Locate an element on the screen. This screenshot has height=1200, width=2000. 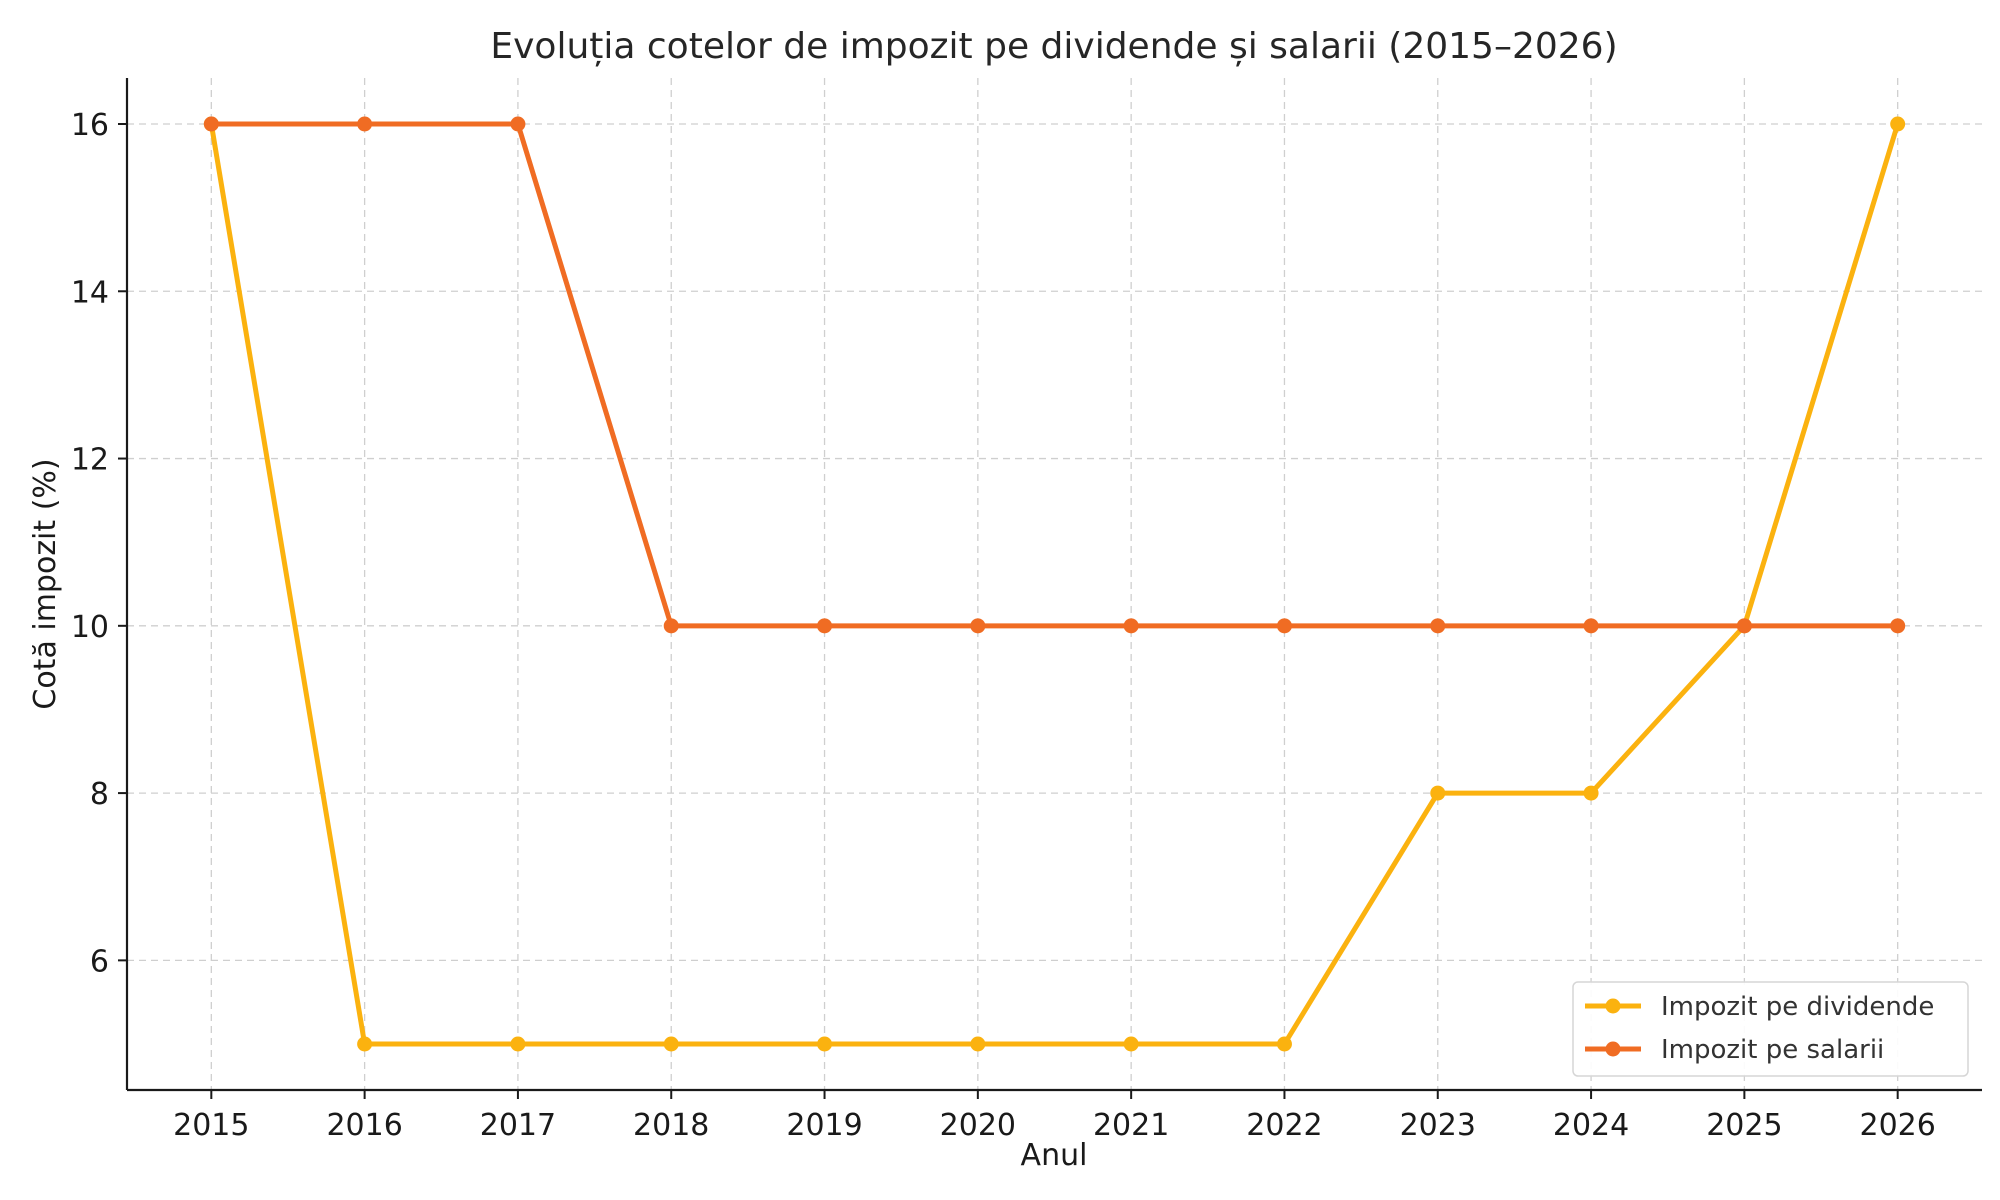
y-axis-label: Cotă impozit (%) is located at coordinates (45, 583).